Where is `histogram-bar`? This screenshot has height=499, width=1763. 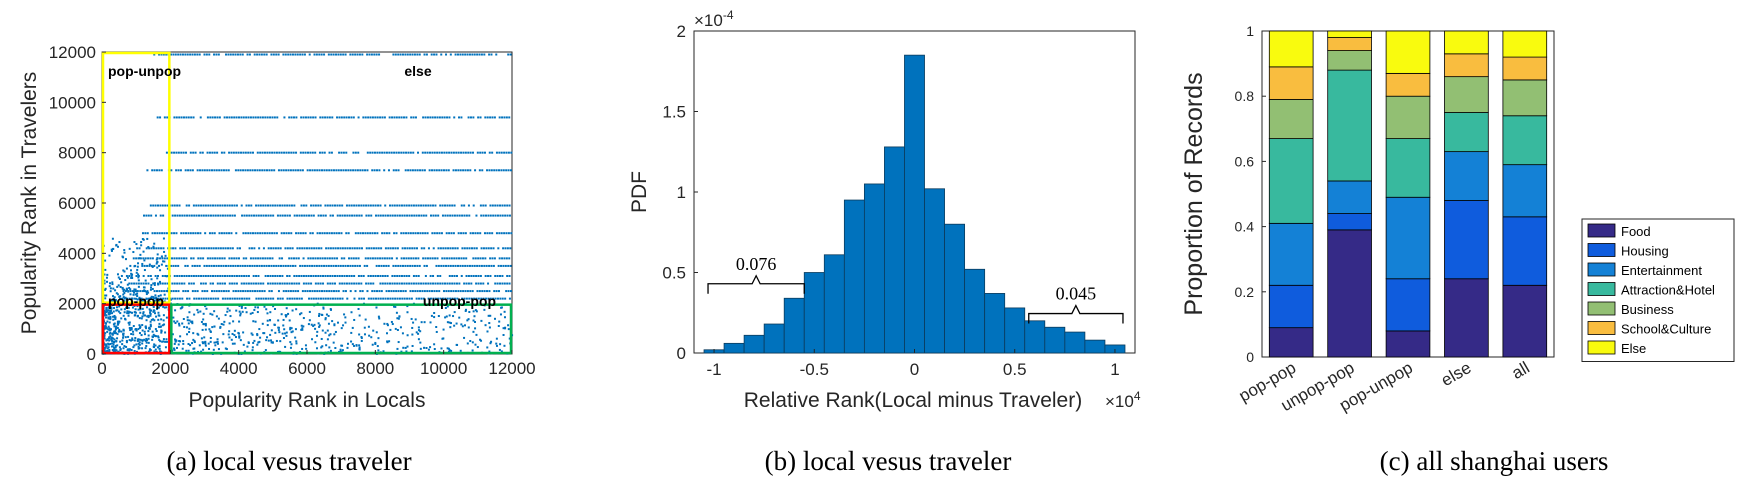
histogram-bar is located at coordinates (1075, 342).